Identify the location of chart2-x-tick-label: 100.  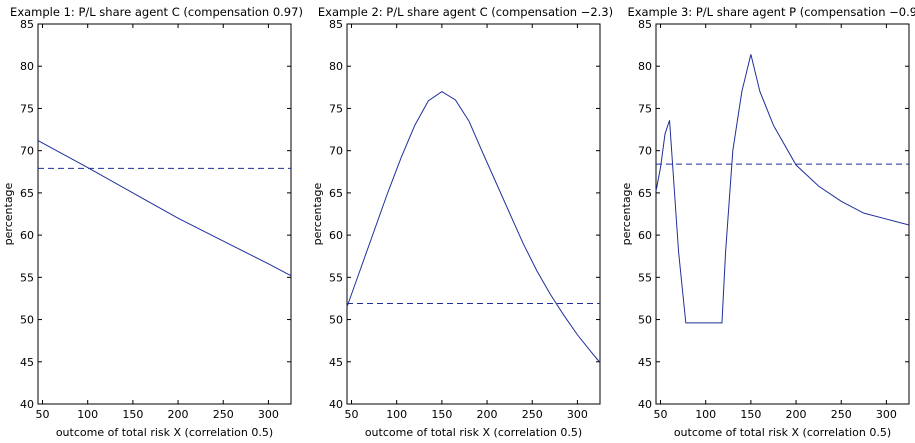
(396, 414).